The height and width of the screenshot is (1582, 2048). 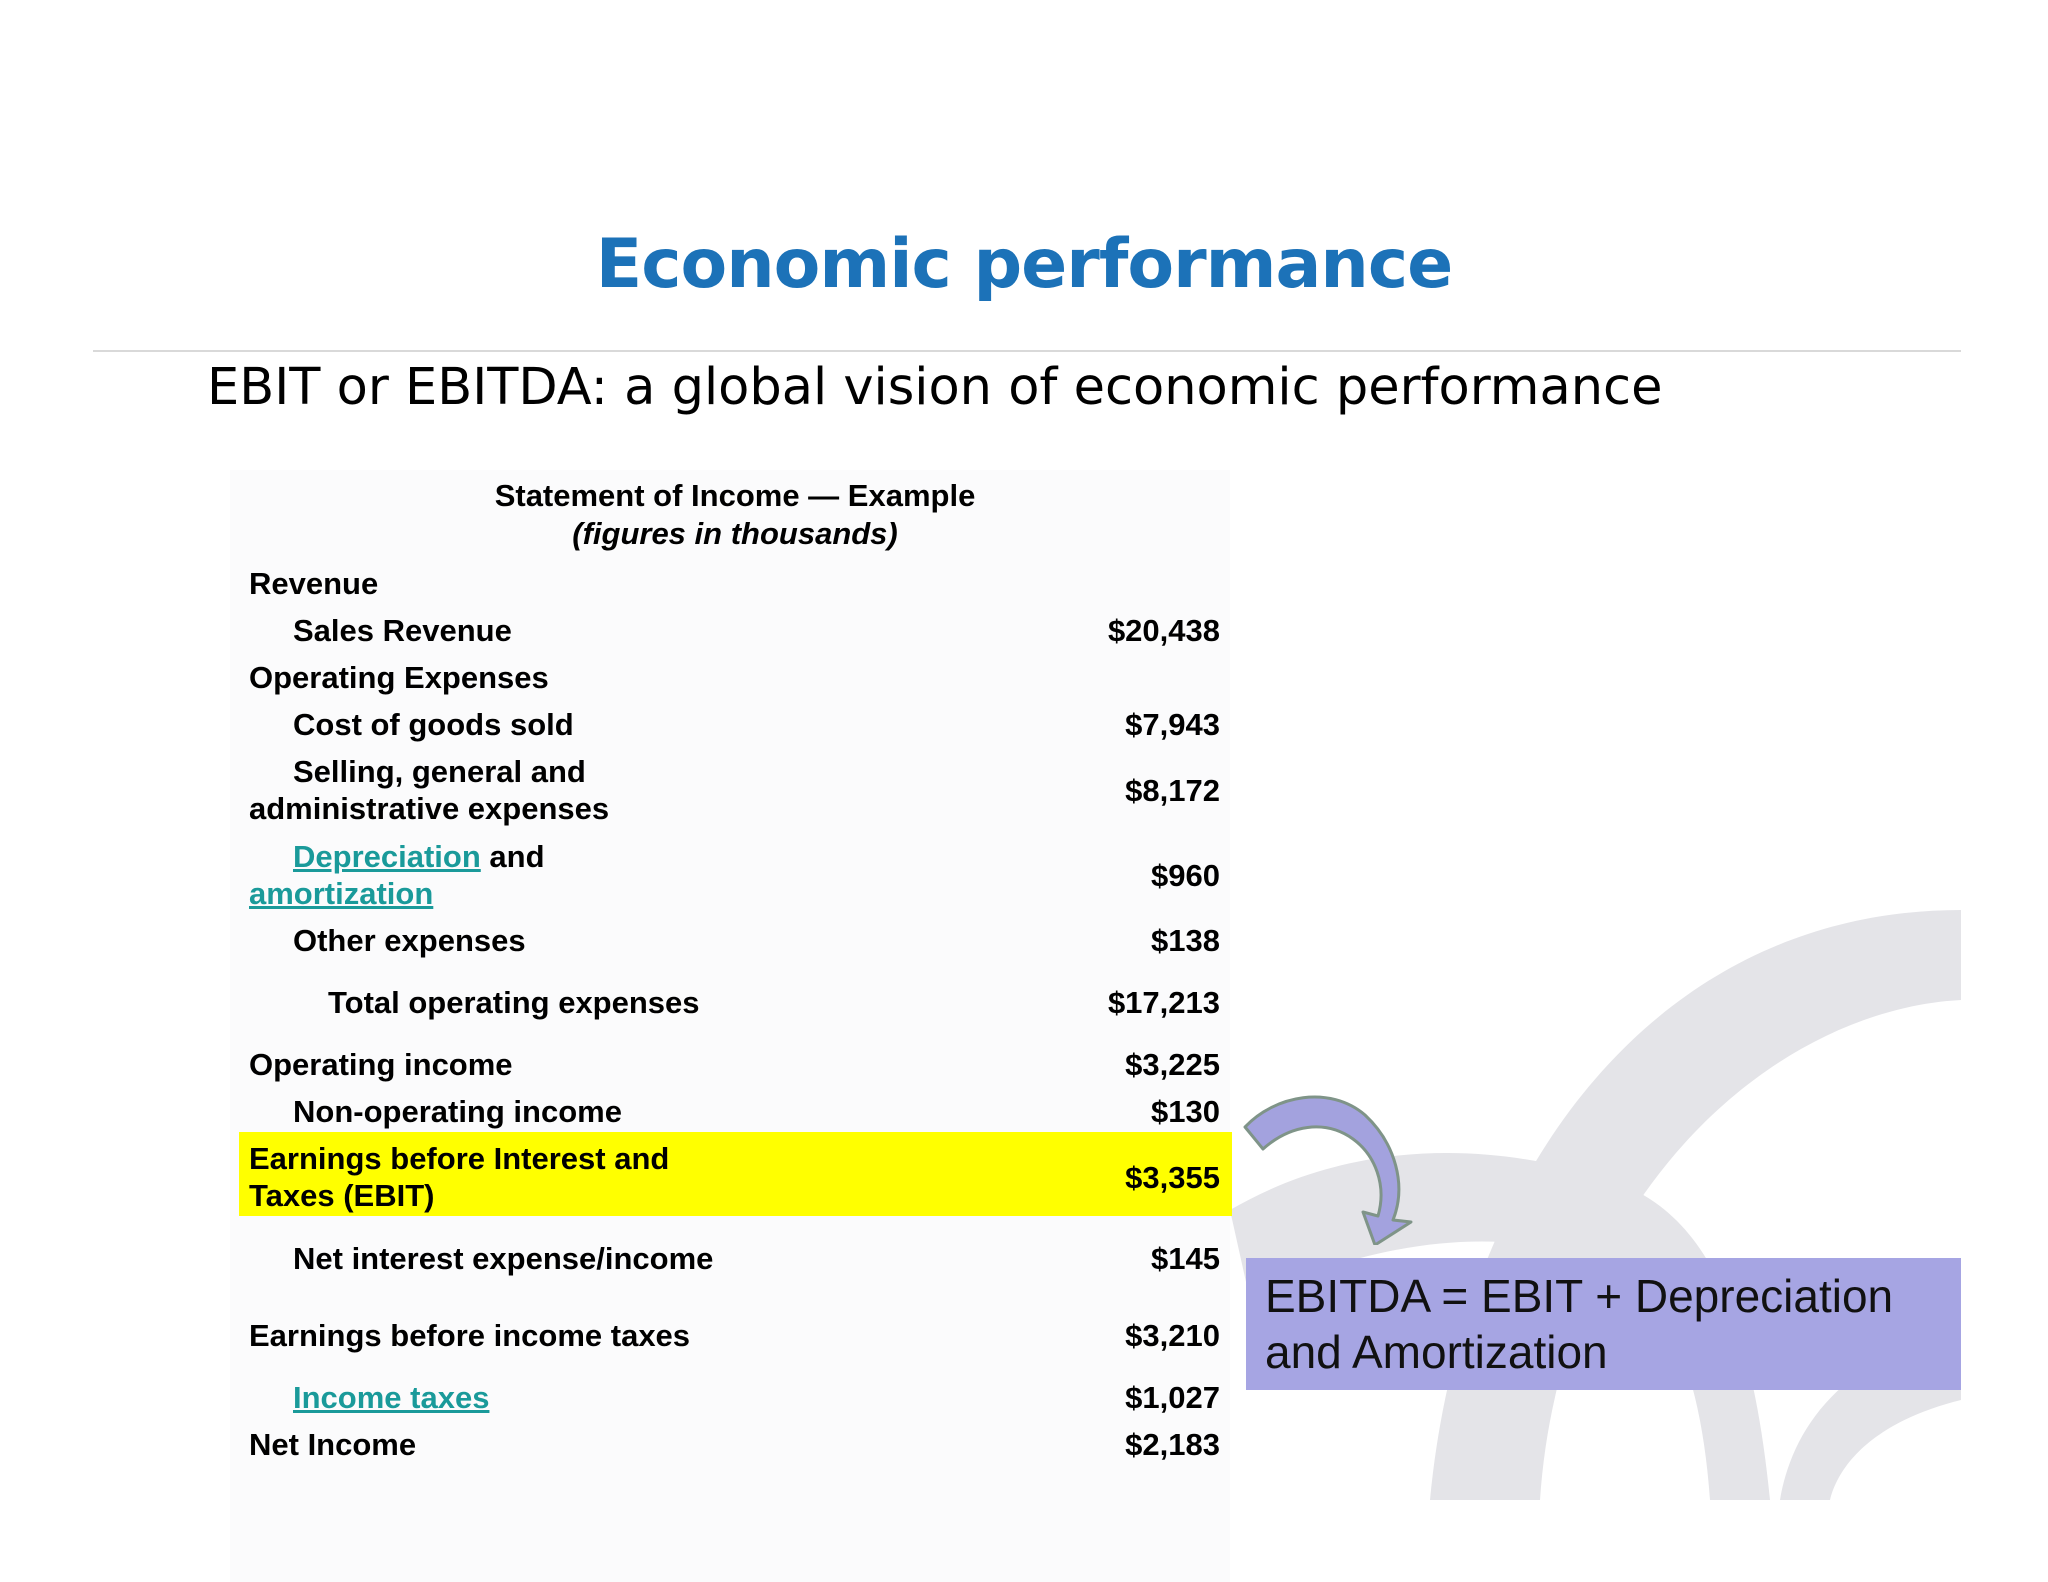 I want to click on row-value: $3,355, so click(x=1172, y=1177).